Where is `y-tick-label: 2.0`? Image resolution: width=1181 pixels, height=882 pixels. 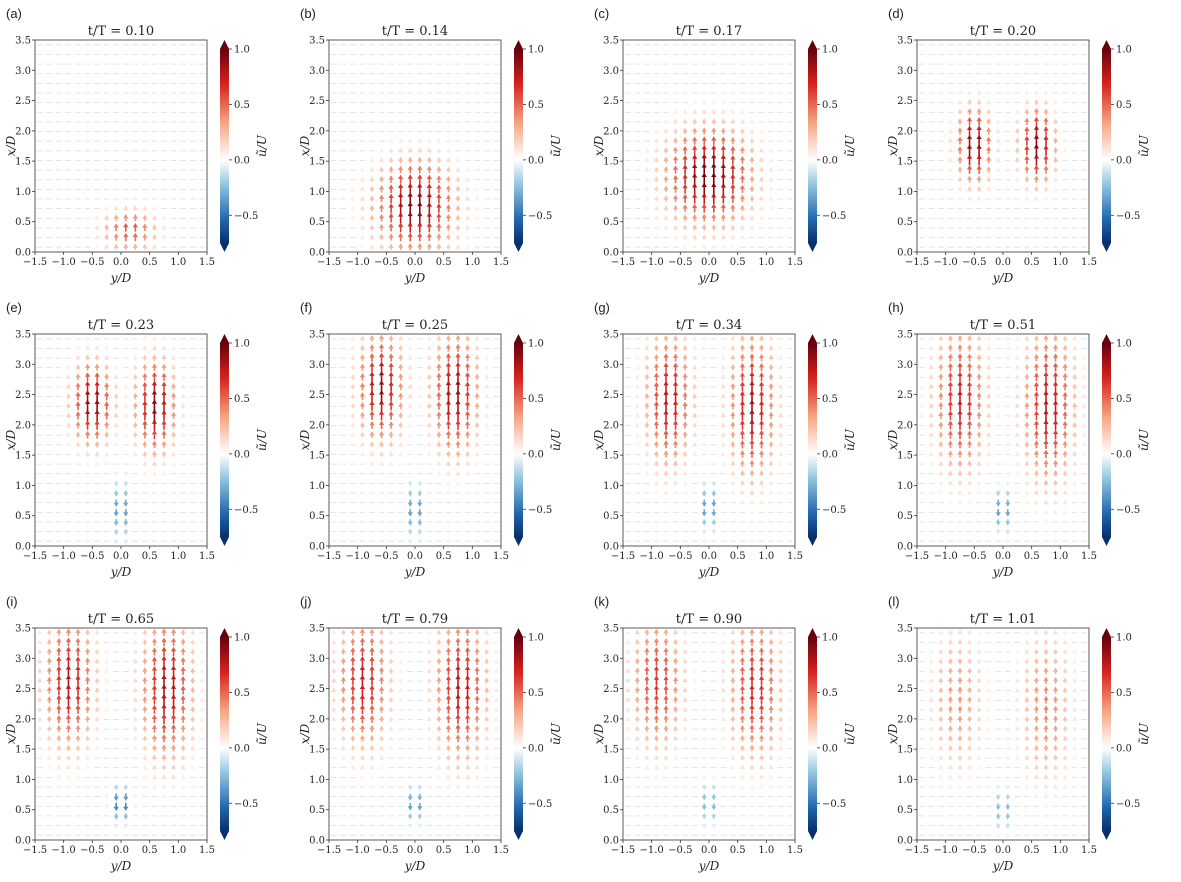 y-tick-label: 2.0 is located at coordinates (317, 425).